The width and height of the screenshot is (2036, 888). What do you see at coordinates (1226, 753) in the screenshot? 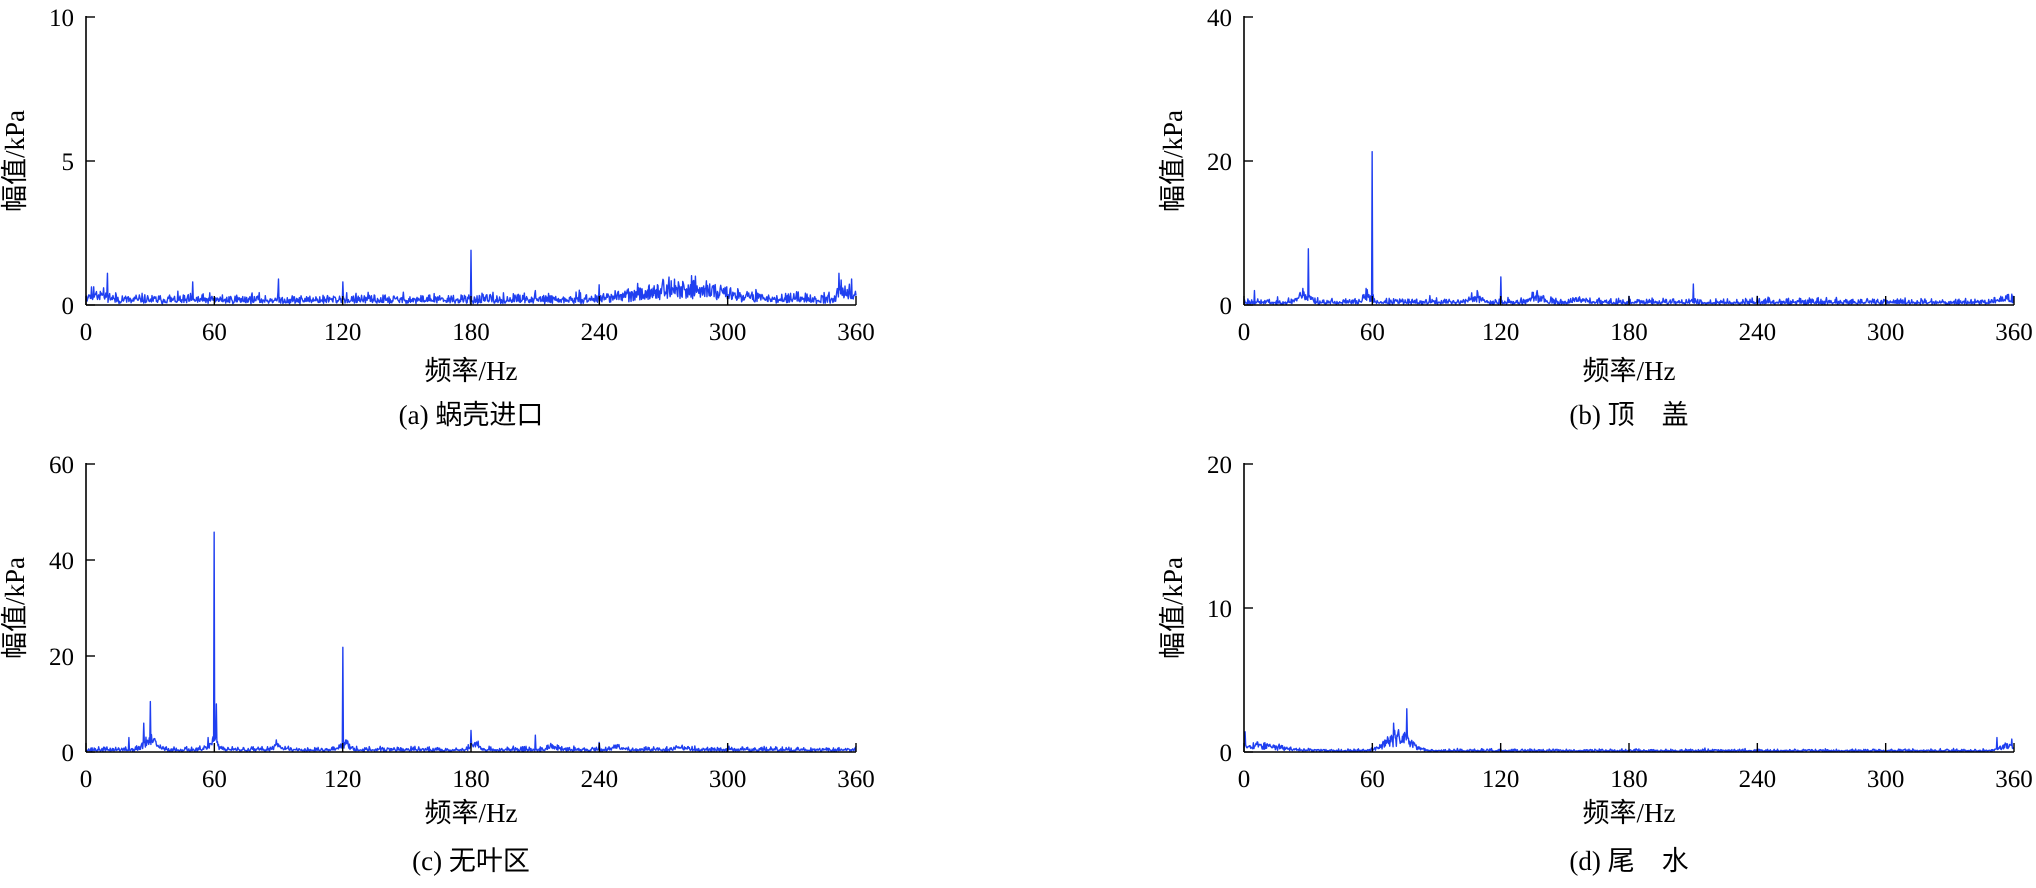
I see `y-tick-label-d: 0` at bounding box center [1226, 753].